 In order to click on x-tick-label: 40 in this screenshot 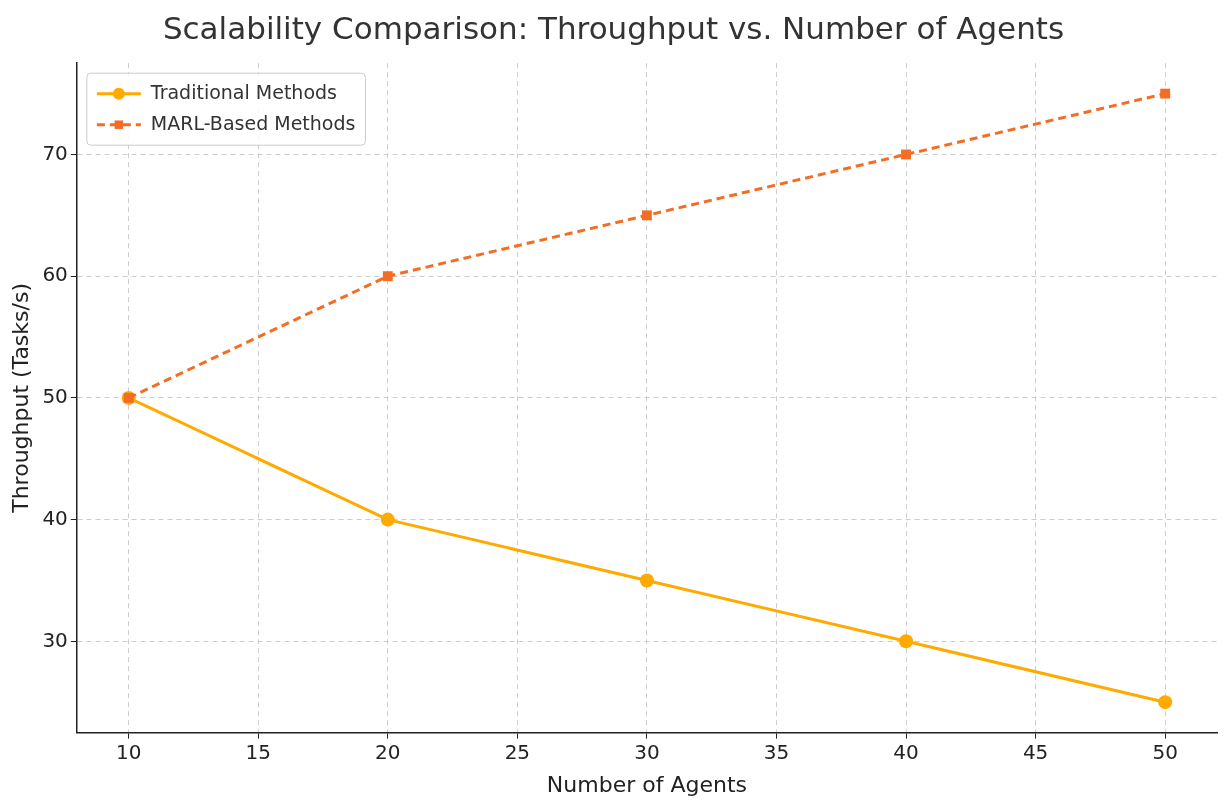, I will do `click(906, 751)`.